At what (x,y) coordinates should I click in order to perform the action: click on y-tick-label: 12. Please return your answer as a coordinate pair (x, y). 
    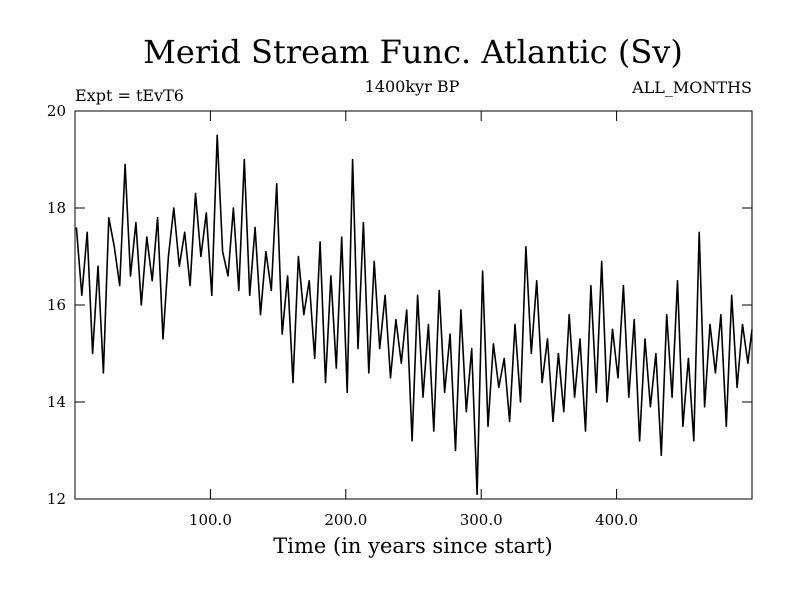
    Looking at the image, I should click on (56, 499).